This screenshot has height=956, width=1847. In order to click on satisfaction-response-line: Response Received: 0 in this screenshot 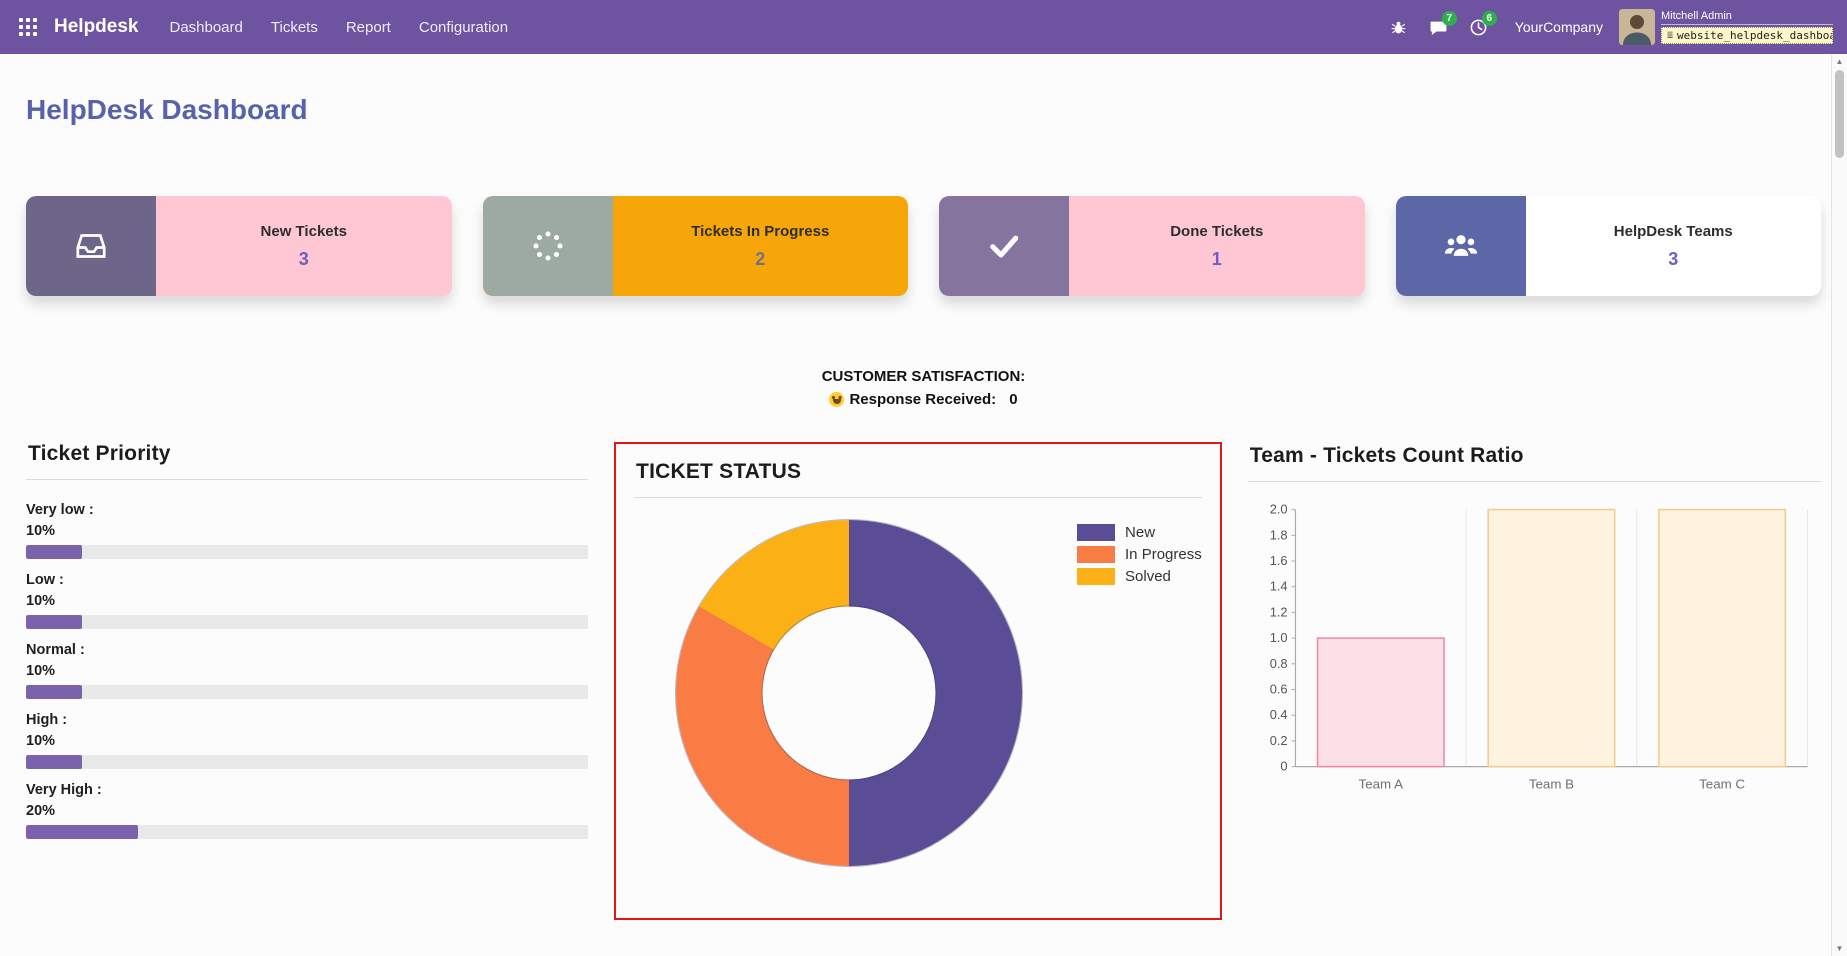, I will do `click(923, 399)`.